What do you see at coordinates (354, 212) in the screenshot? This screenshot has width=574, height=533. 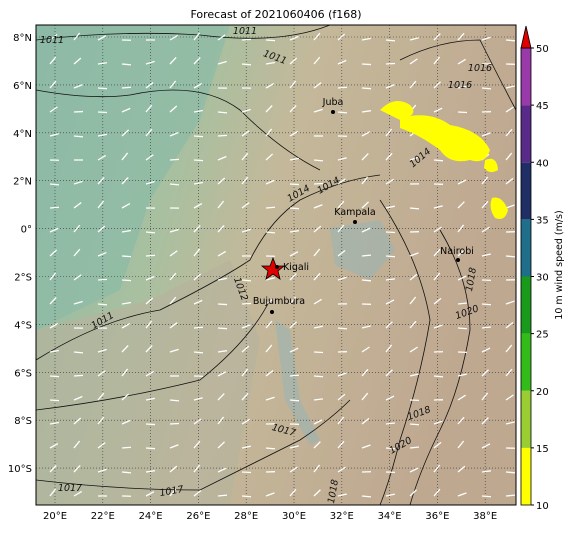 I see `city-label: Kampala` at bounding box center [354, 212].